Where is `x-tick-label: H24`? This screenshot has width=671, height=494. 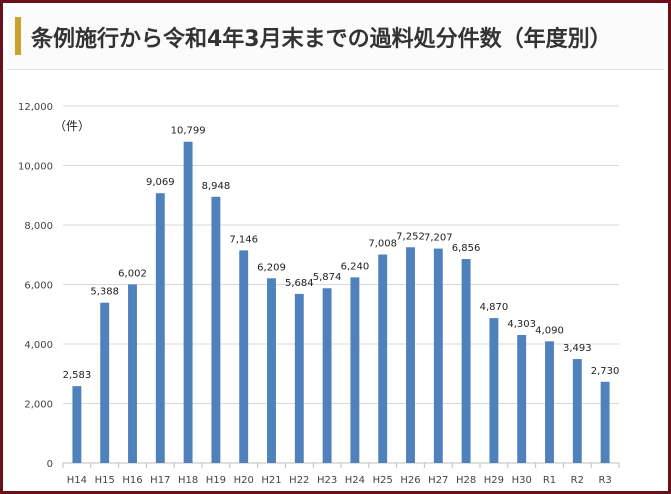
x-tick-label: H24 is located at coordinates (355, 480).